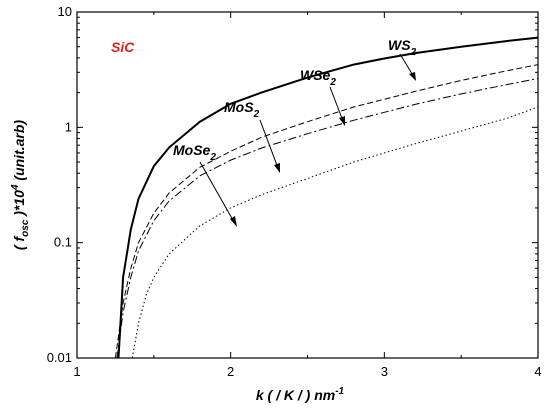 This screenshot has width=550, height=410. Describe the element at coordinates (20, 185) in the screenshot. I see `y-axis-label: ( fosc )*104 (unit.arb)` at that location.